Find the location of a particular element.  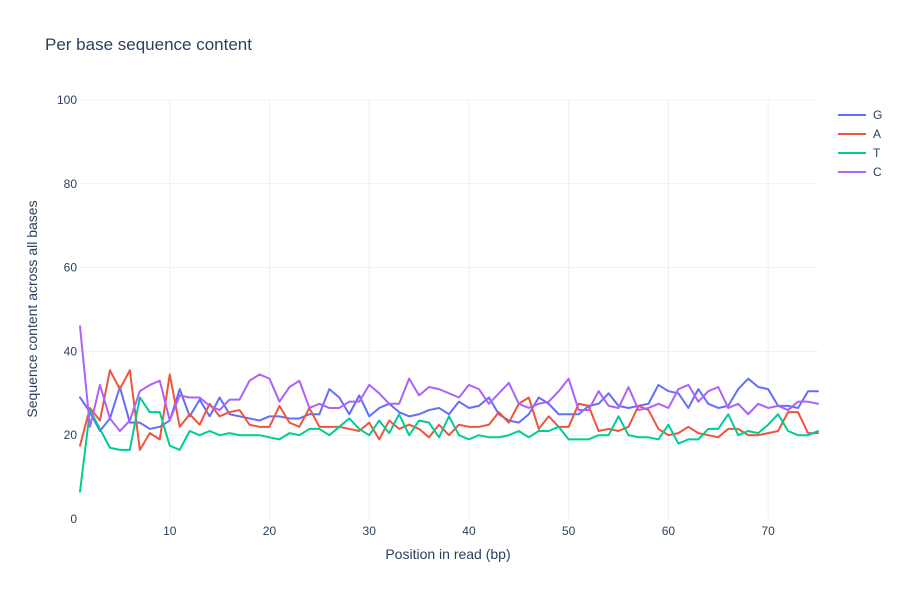

x-tick-label: 30 is located at coordinates (370, 531).